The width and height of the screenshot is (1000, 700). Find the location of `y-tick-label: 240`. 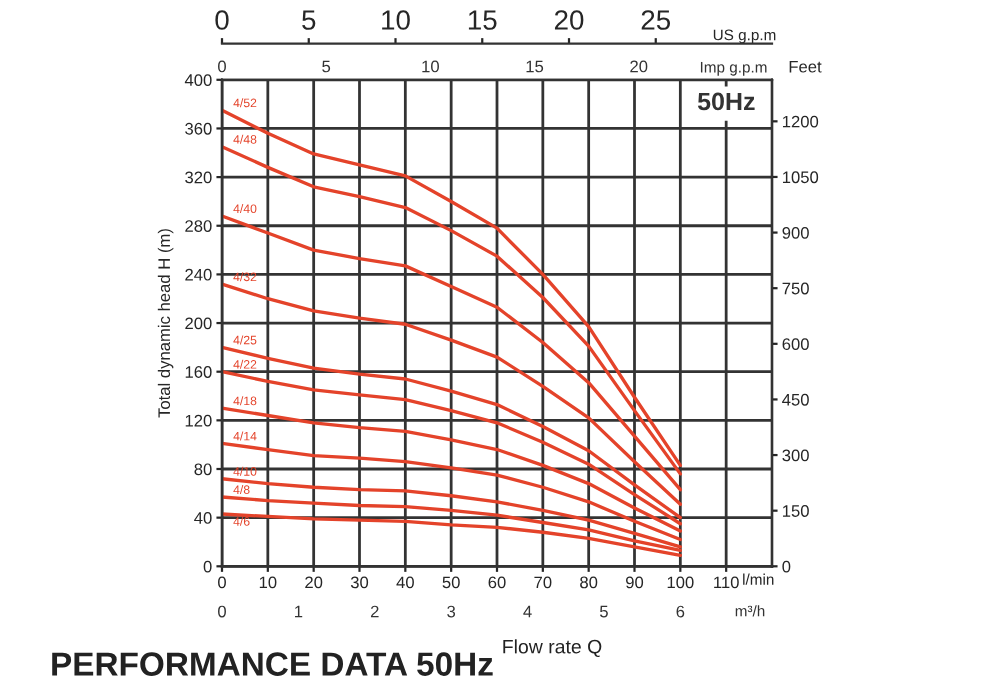

y-tick-label: 240 is located at coordinates (198, 274).